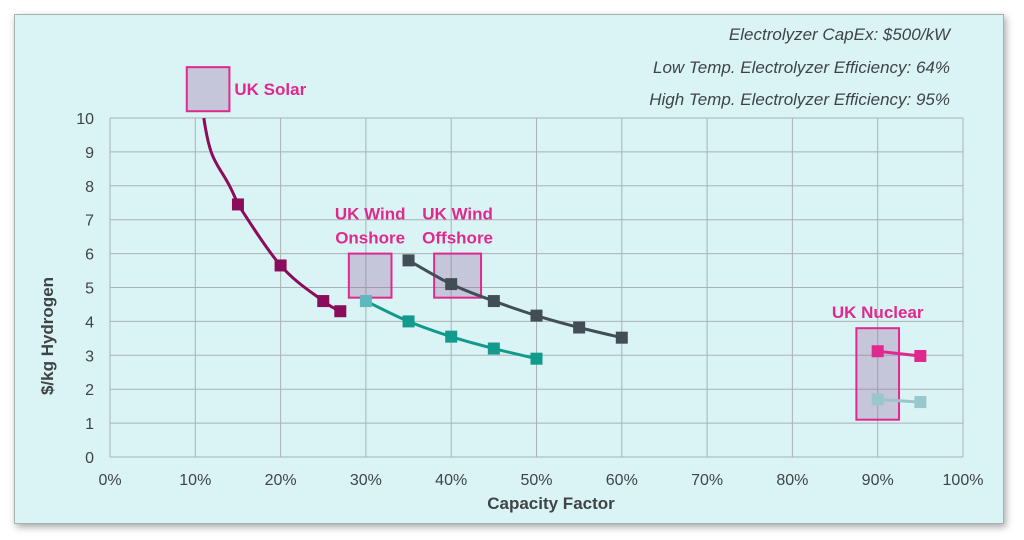 This screenshot has height=540, width=1024. I want to click on annotation-capex: Electrolyzer CapEx: $500/kW, so click(840, 34).